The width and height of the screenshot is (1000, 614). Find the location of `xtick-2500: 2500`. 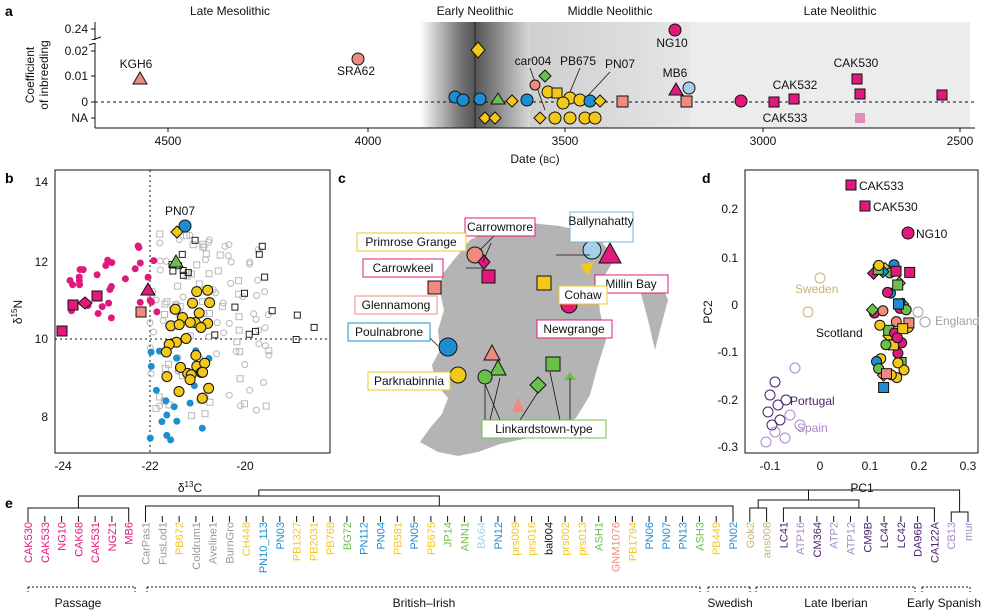

xtick-2500: 2500 is located at coordinates (960, 141).